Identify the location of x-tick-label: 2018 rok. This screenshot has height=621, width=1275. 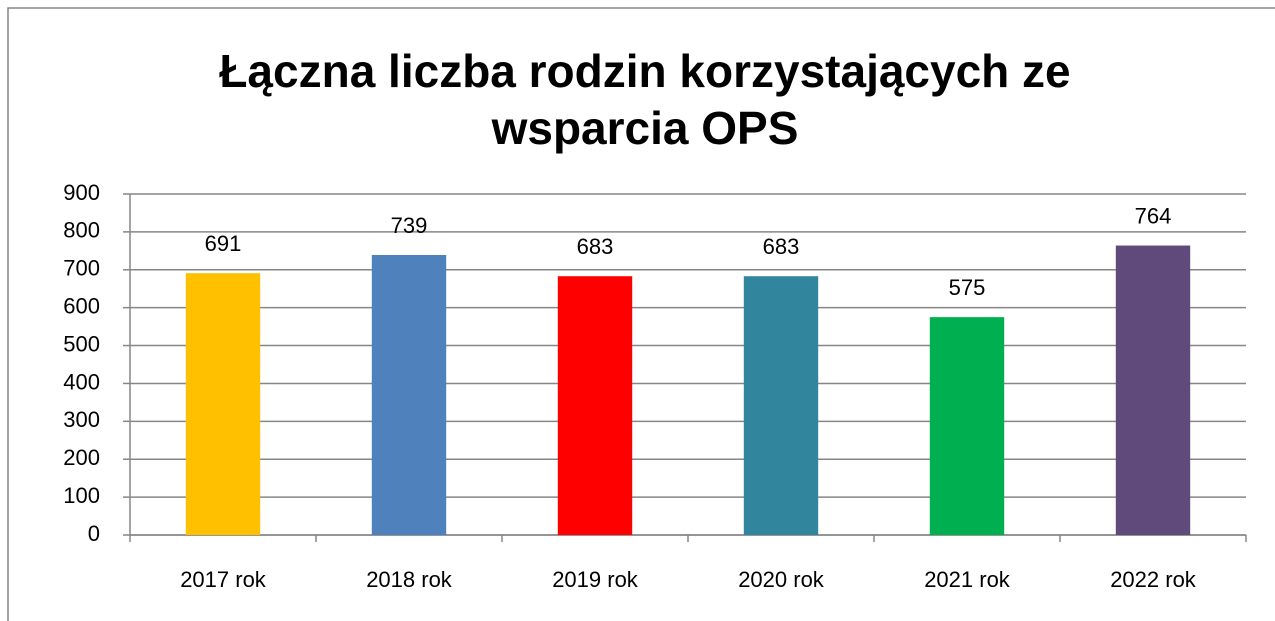
(409, 579).